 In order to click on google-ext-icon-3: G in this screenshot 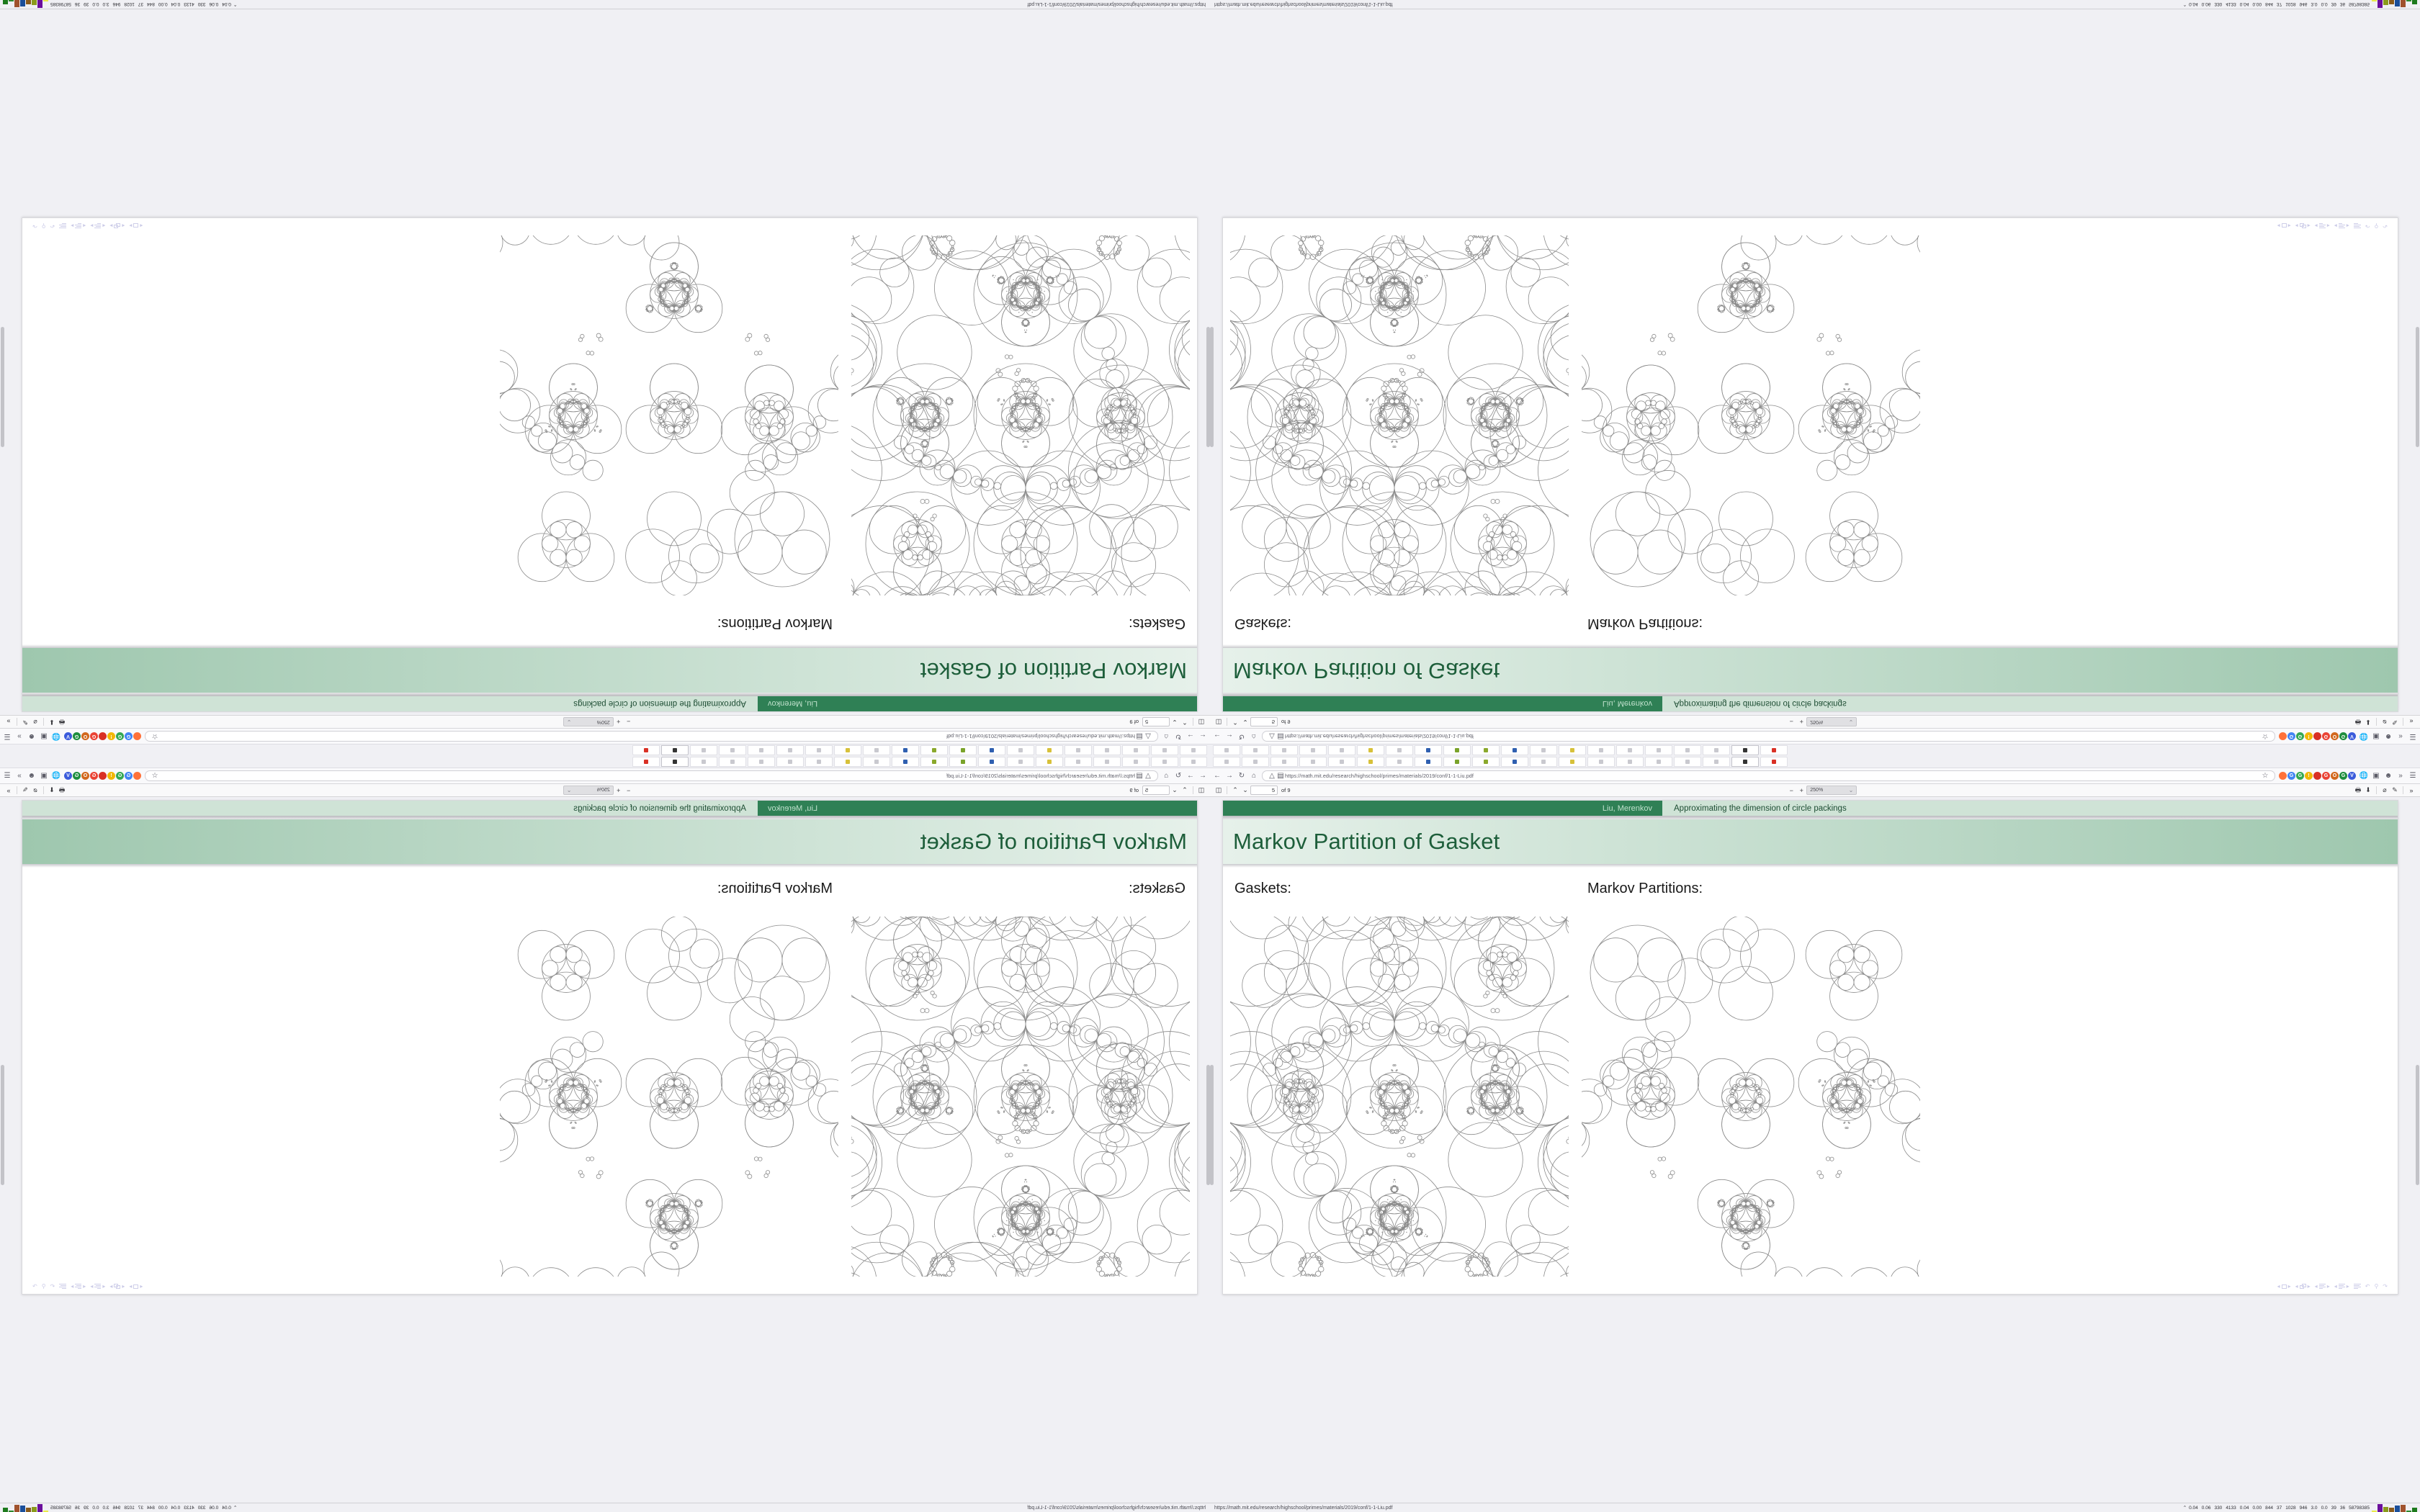, I will do `click(2326, 736)`.